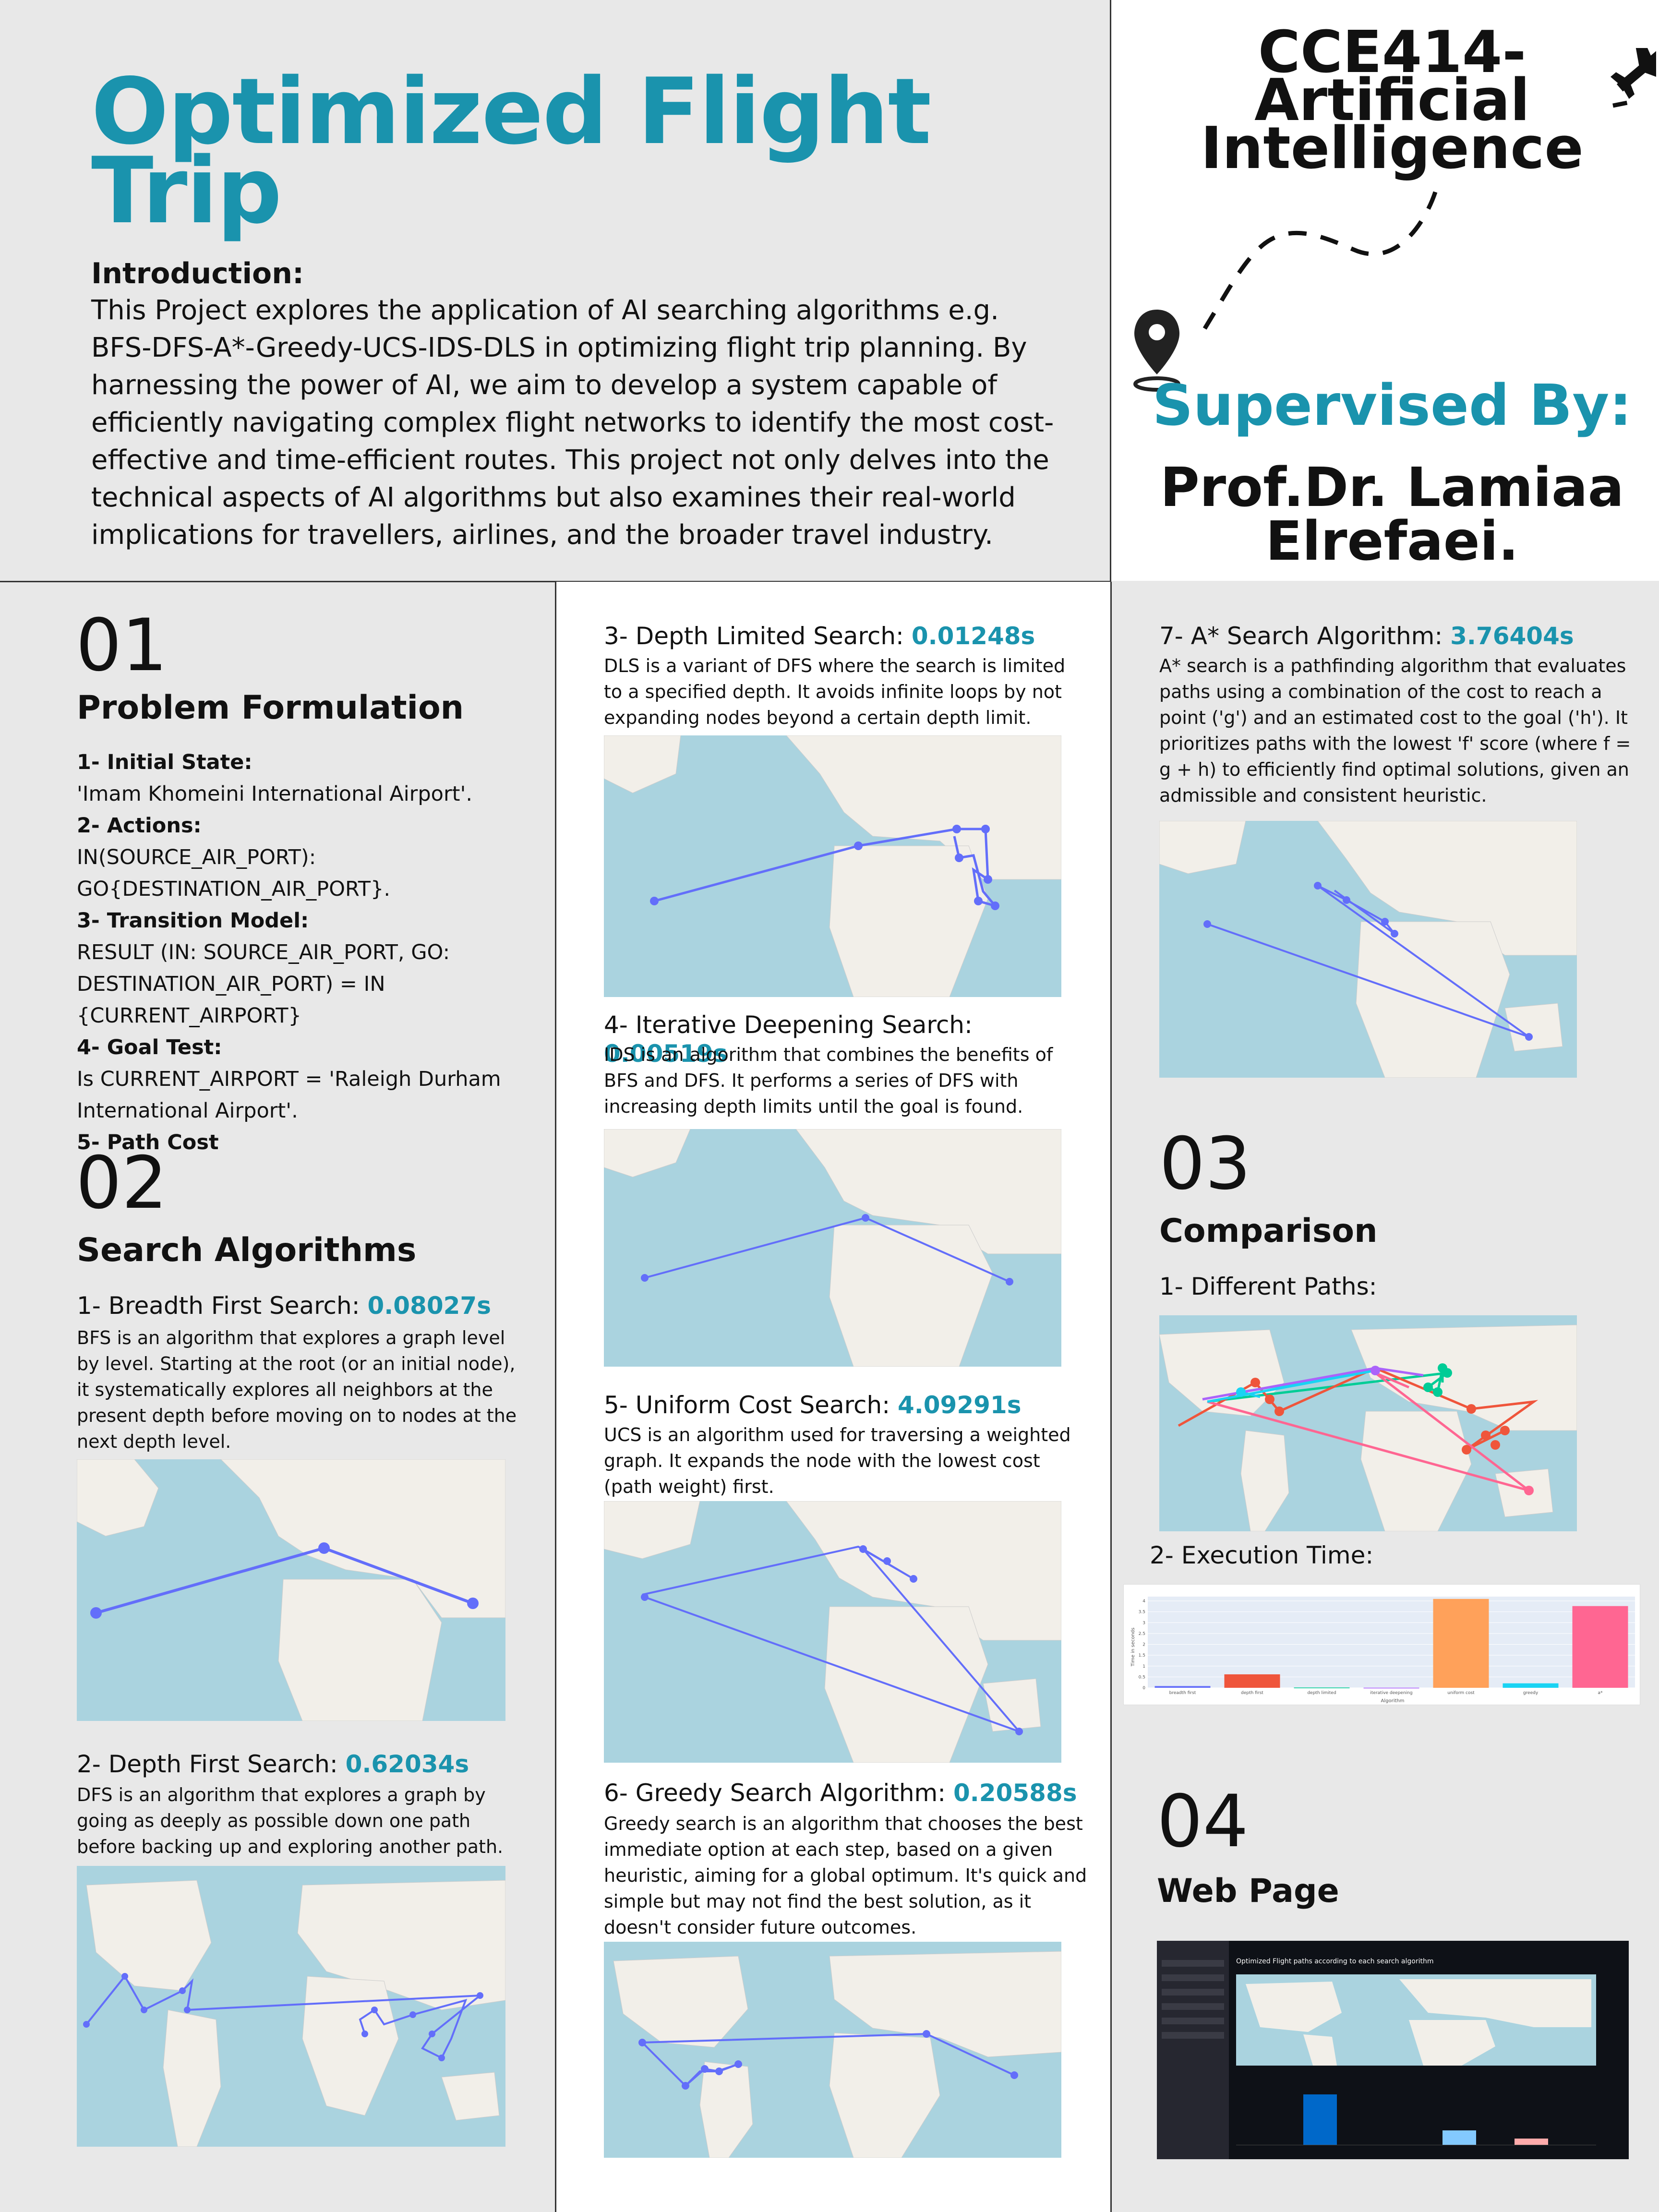 Image resolution: width=1659 pixels, height=2212 pixels. I want to click on supervised-heading: Supervised By:, so click(1392, 405).